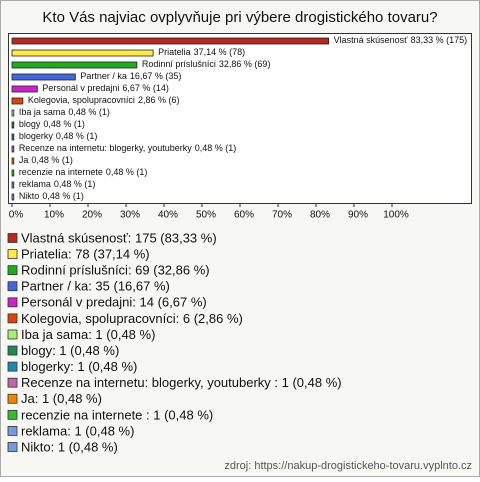 The height and width of the screenshot is (482, 480). What do you see at coordinates (61, 398) in the screenshot?
I see `legend-label: Ja: 1 (0,48 %)` at bounding box center [61, 398].